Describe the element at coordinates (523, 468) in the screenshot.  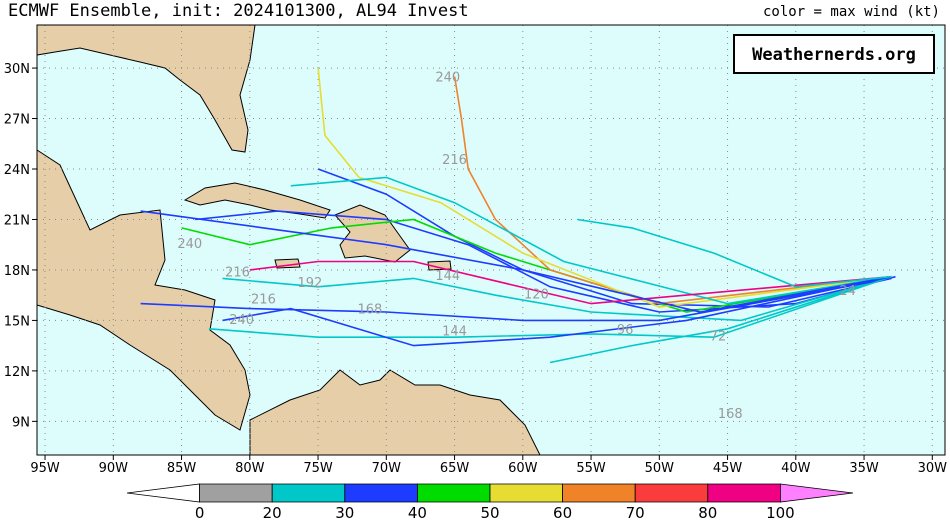
I see `x-tick-label: 60W` at that location.